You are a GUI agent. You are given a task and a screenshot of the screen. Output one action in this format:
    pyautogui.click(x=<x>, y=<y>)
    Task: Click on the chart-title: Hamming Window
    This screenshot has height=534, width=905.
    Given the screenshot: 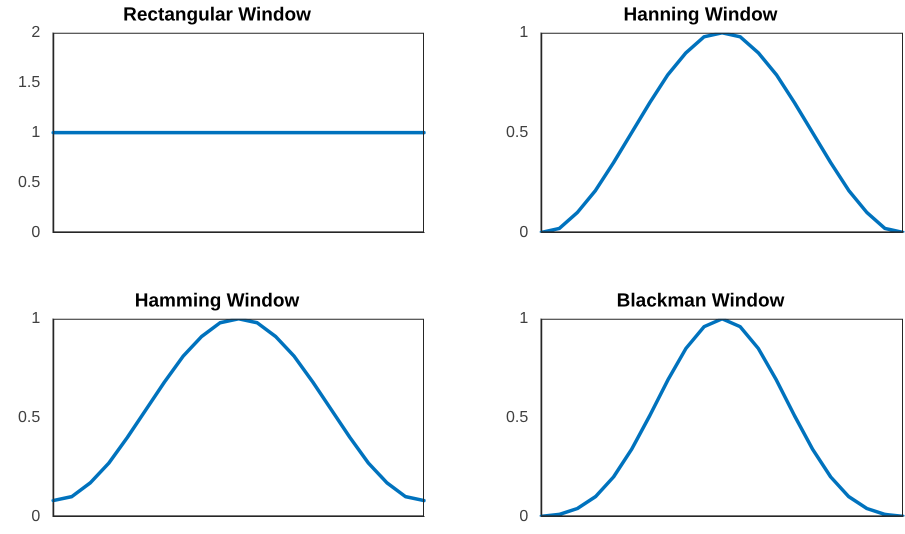 What is the action you would take?
    pyautogui.click(x=217, y=301)
    